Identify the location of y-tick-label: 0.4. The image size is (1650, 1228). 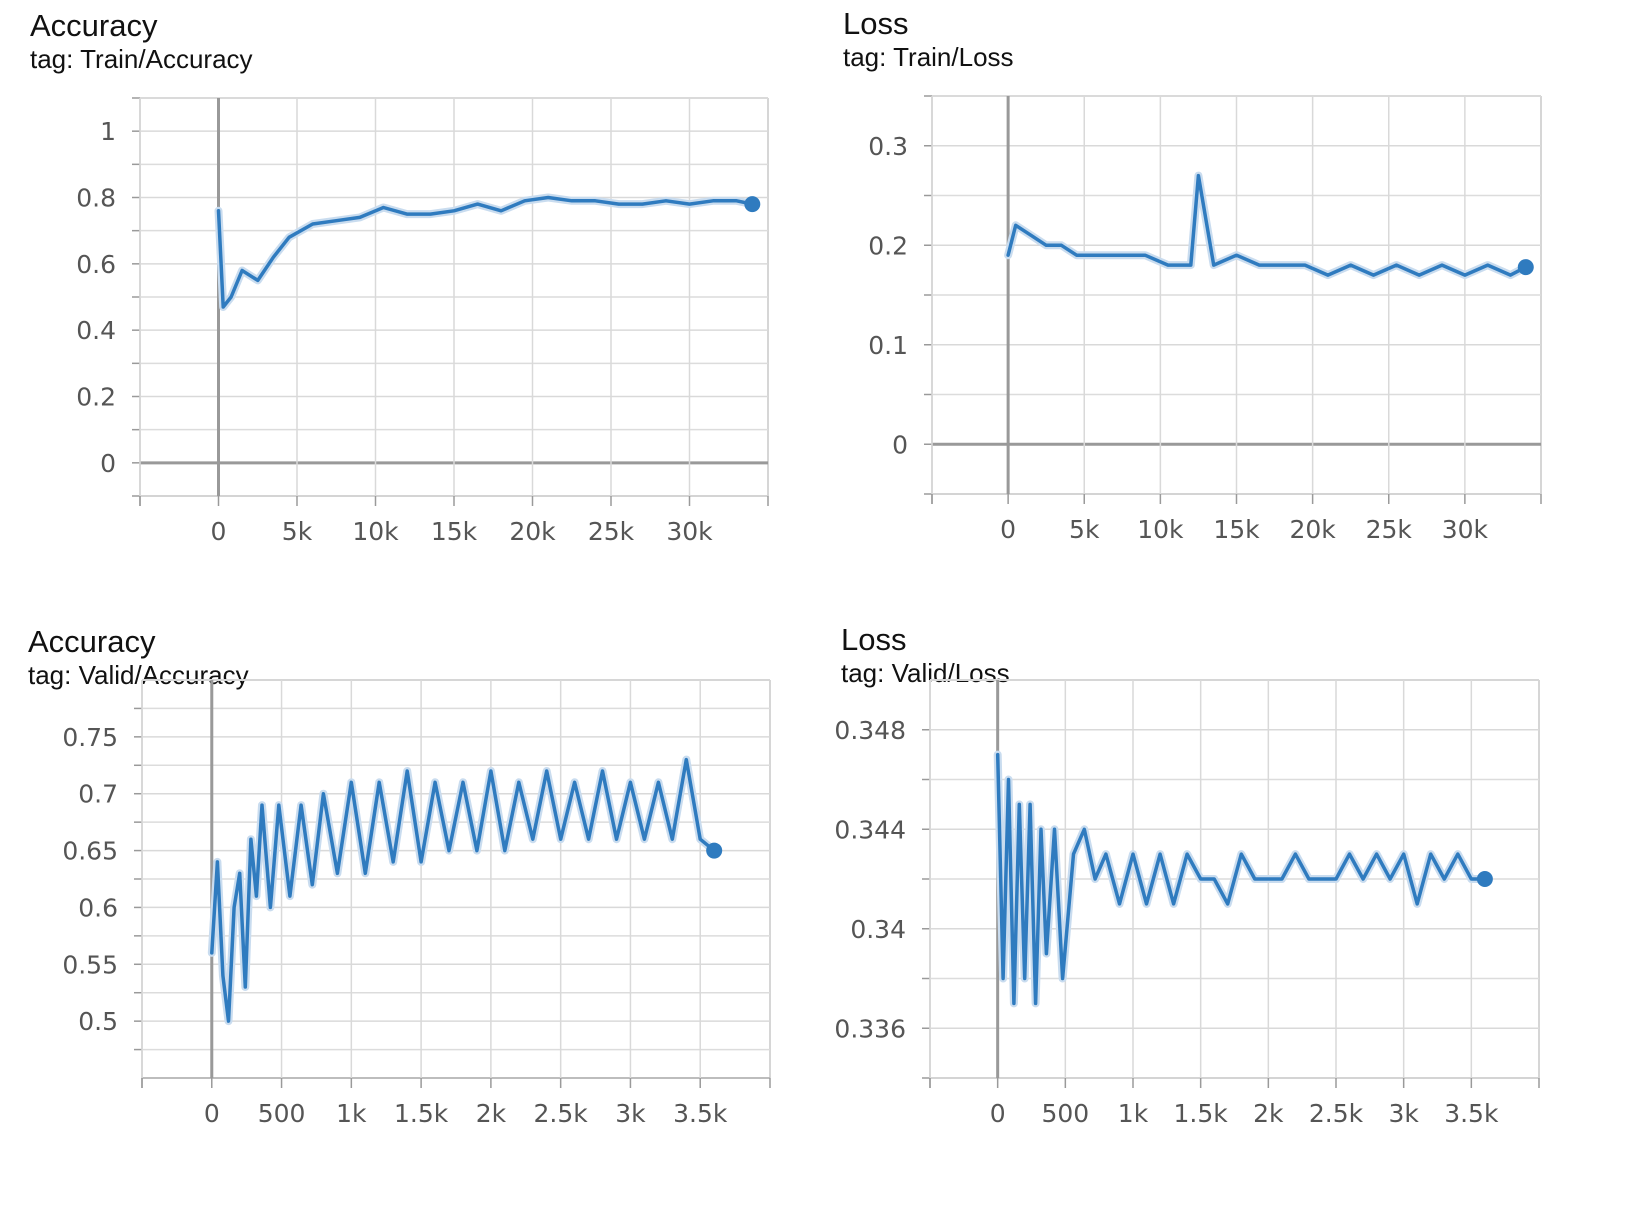
(96, 330).